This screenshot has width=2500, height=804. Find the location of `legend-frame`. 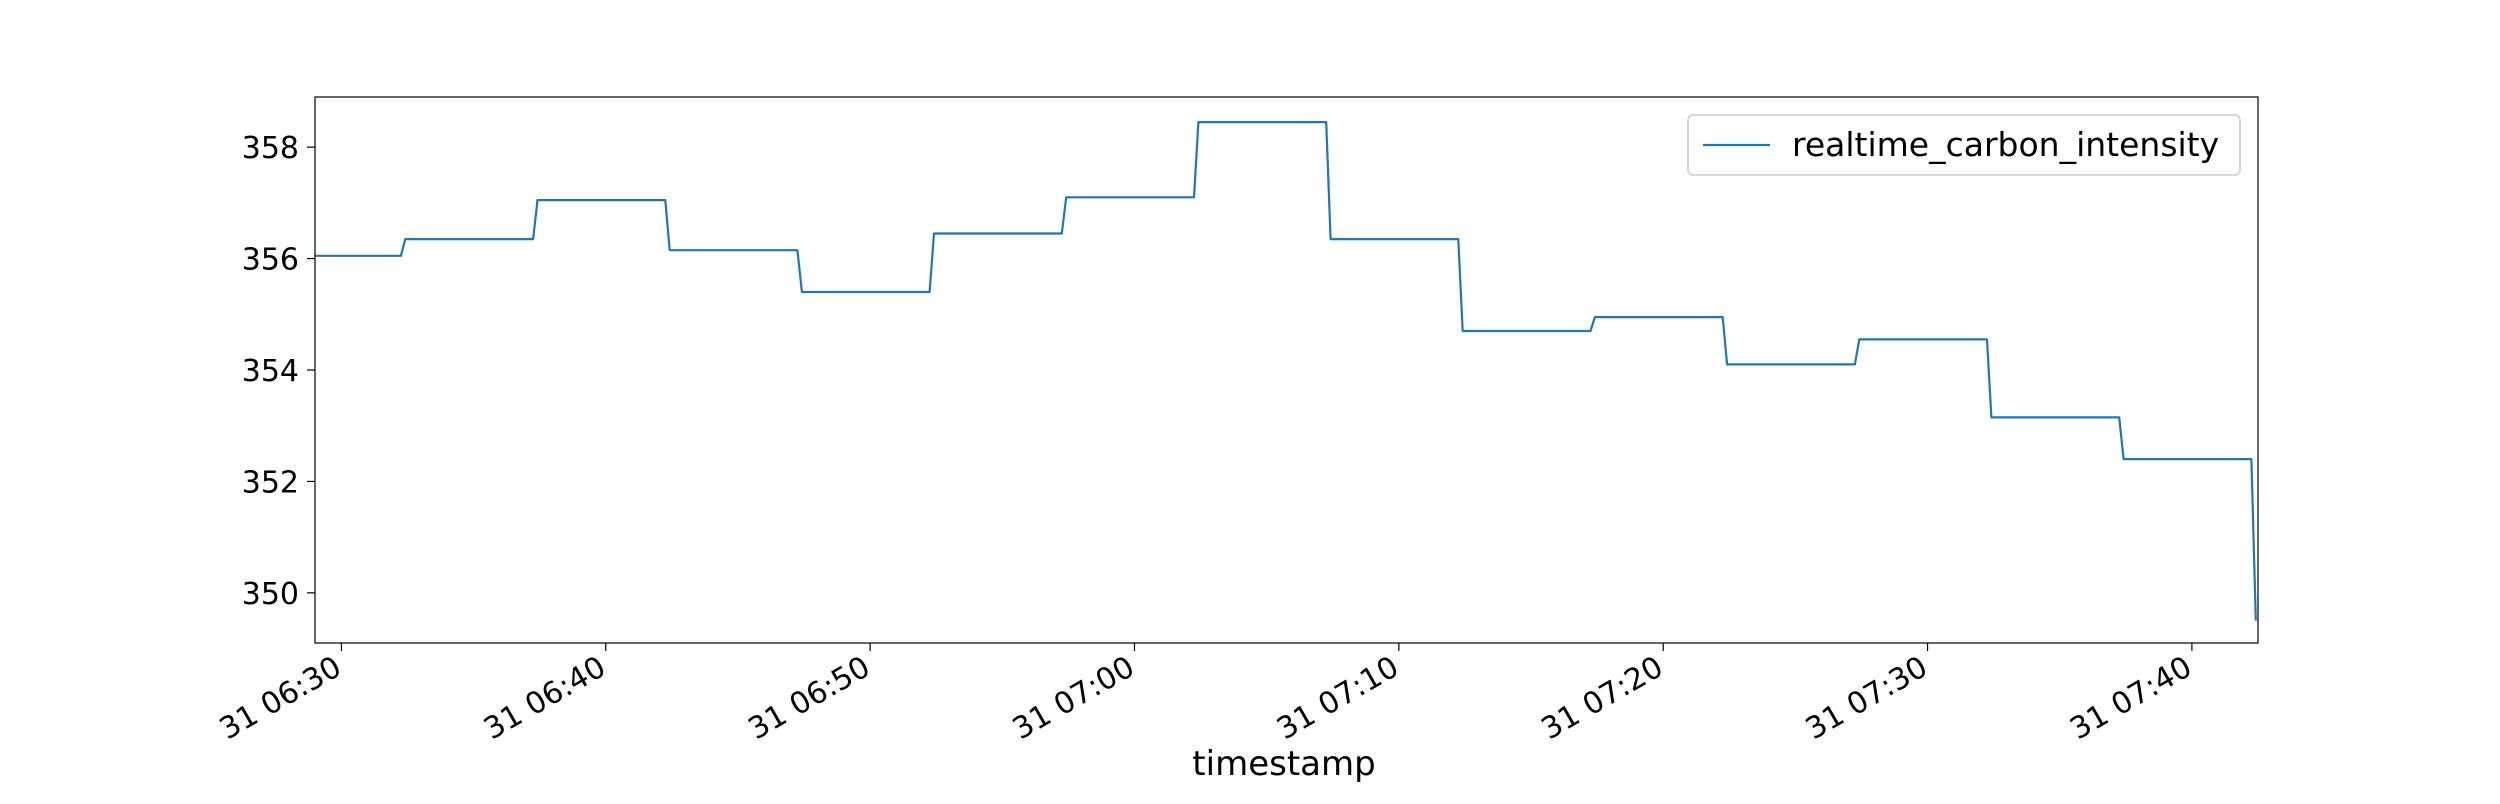

legend-frame is located at coordinates (1964, 145).